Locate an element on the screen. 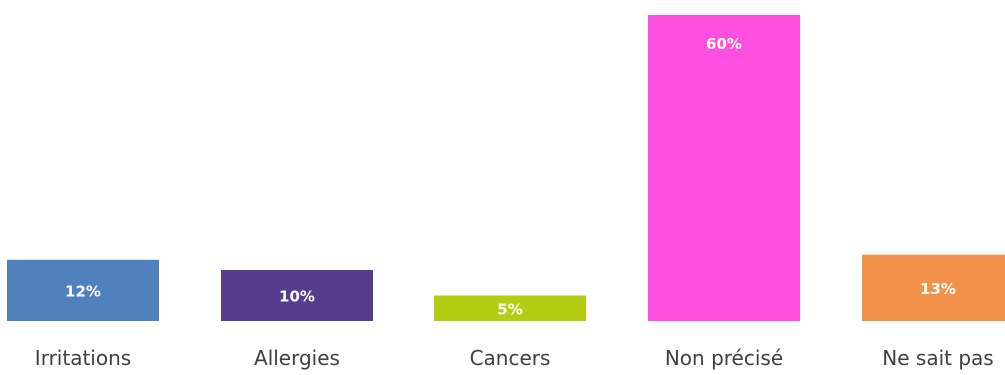  category-label-3: Non précisé is located at coordinates (724, 358).